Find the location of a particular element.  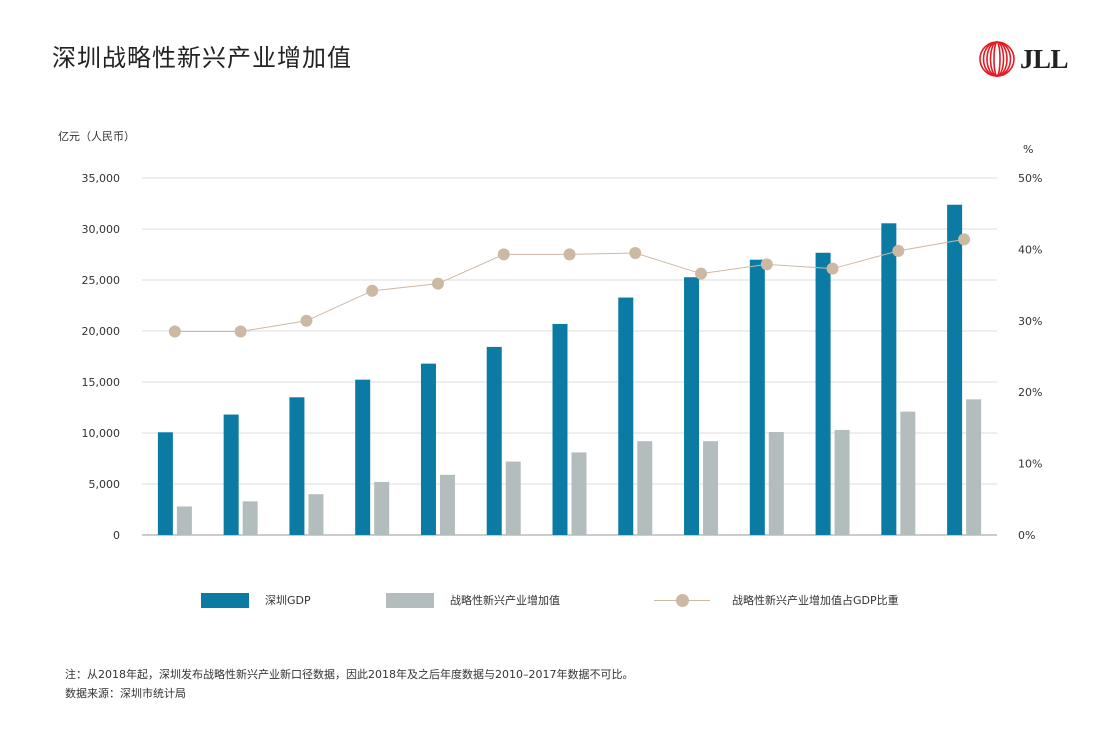

y-tick-label: 25,000 is located at coordinates (101, 280).